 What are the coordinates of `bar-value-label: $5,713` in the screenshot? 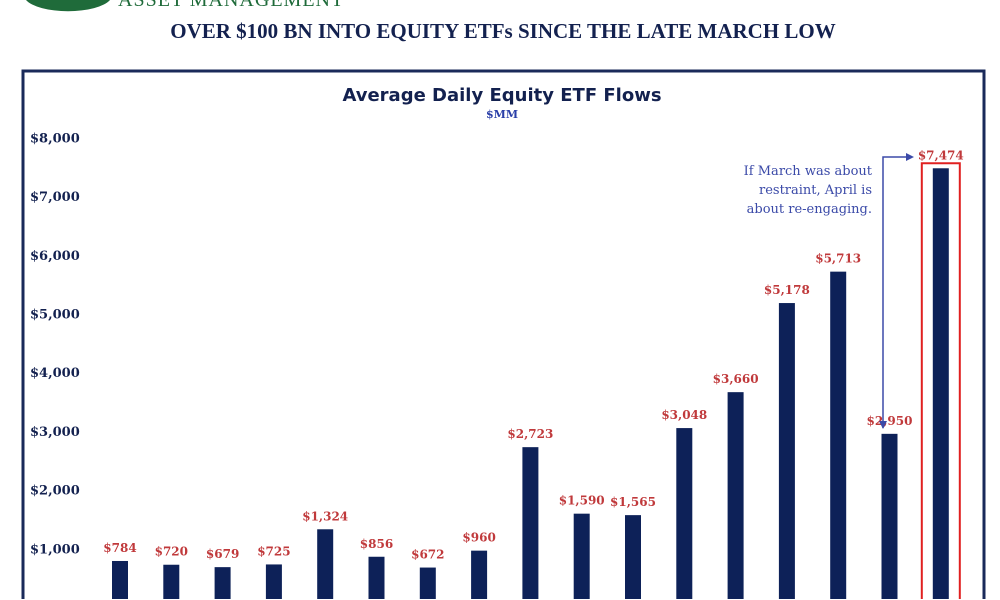 It's located at (838, 259).